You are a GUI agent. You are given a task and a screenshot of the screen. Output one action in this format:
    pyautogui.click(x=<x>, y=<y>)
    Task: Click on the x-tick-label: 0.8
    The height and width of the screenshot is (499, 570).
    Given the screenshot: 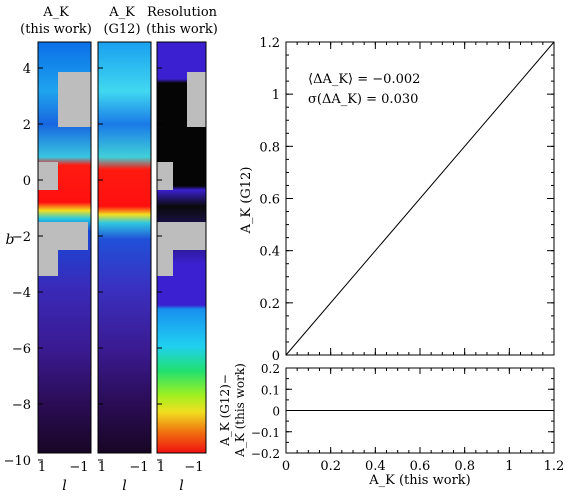 What is the action you would take?
    pyautogui.click(x=464, y=466)
    